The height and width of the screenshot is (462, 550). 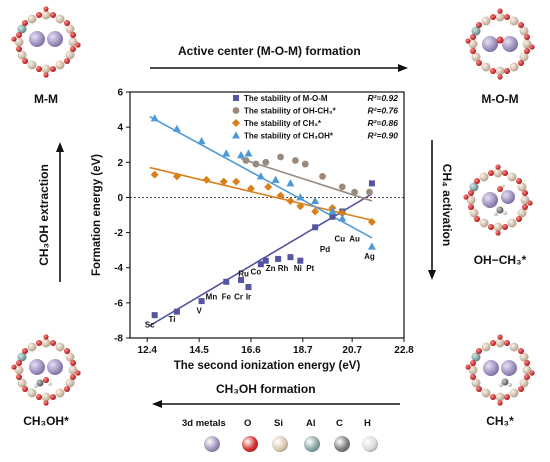 What do you see at coordinates (383, 98) in the screenshot?
I see `legend-r2-0: R²=0.92` at bounding box center [383, 98].